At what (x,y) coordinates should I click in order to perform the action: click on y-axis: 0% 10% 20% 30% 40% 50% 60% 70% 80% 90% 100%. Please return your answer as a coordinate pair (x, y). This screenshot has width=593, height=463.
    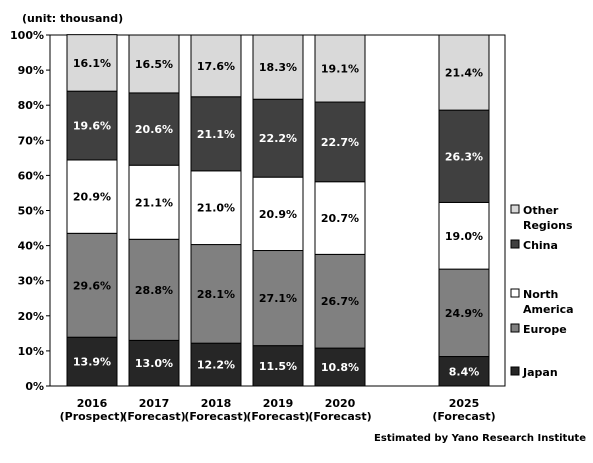
    Looking at the image, I should click on (30, 211).